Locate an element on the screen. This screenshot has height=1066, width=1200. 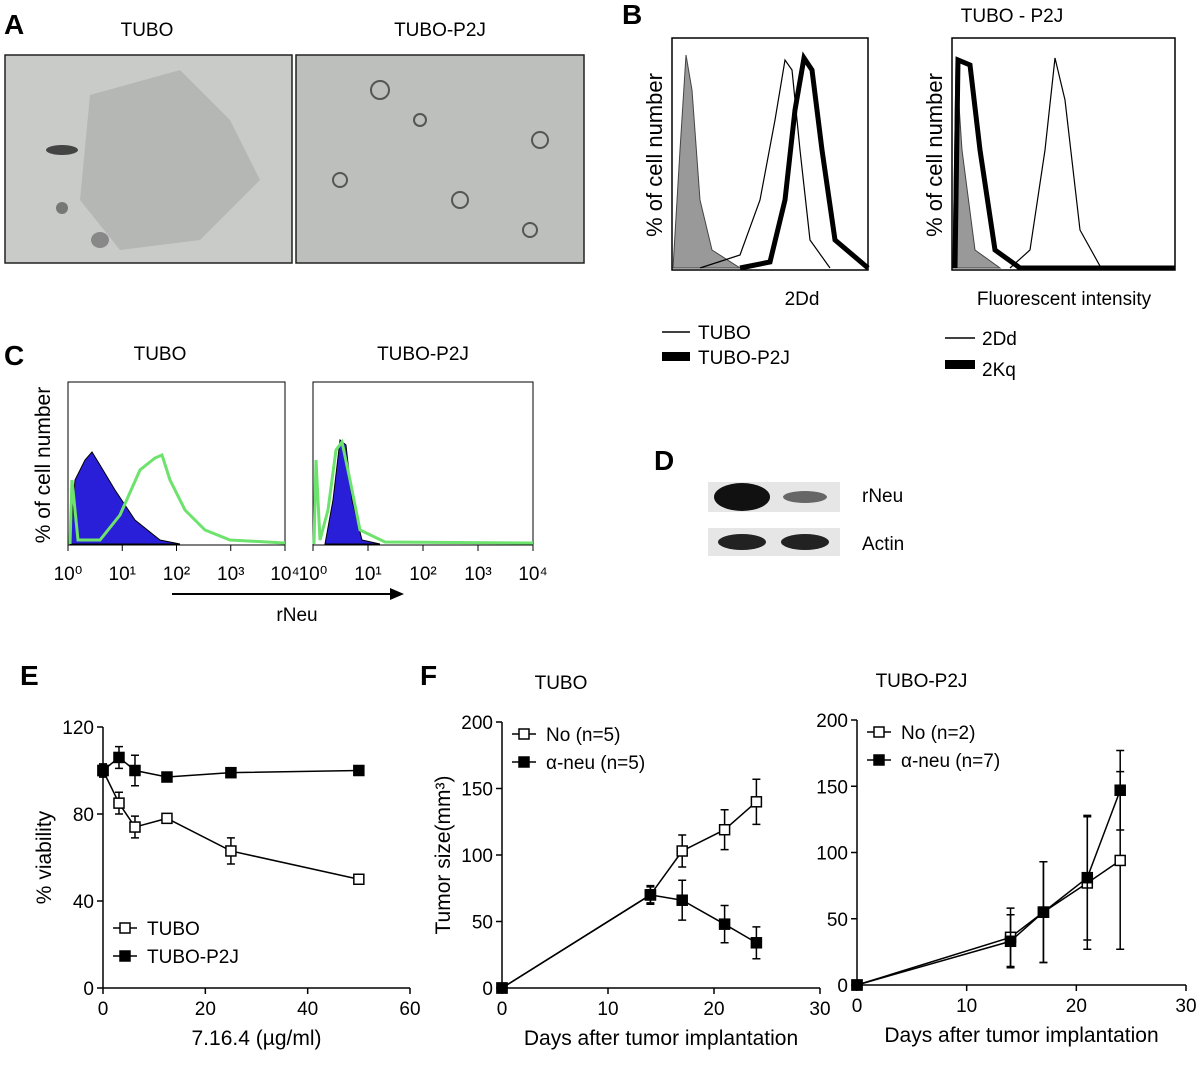
legend-label: α-neu (n=7) is located at coordinates (950, 761).